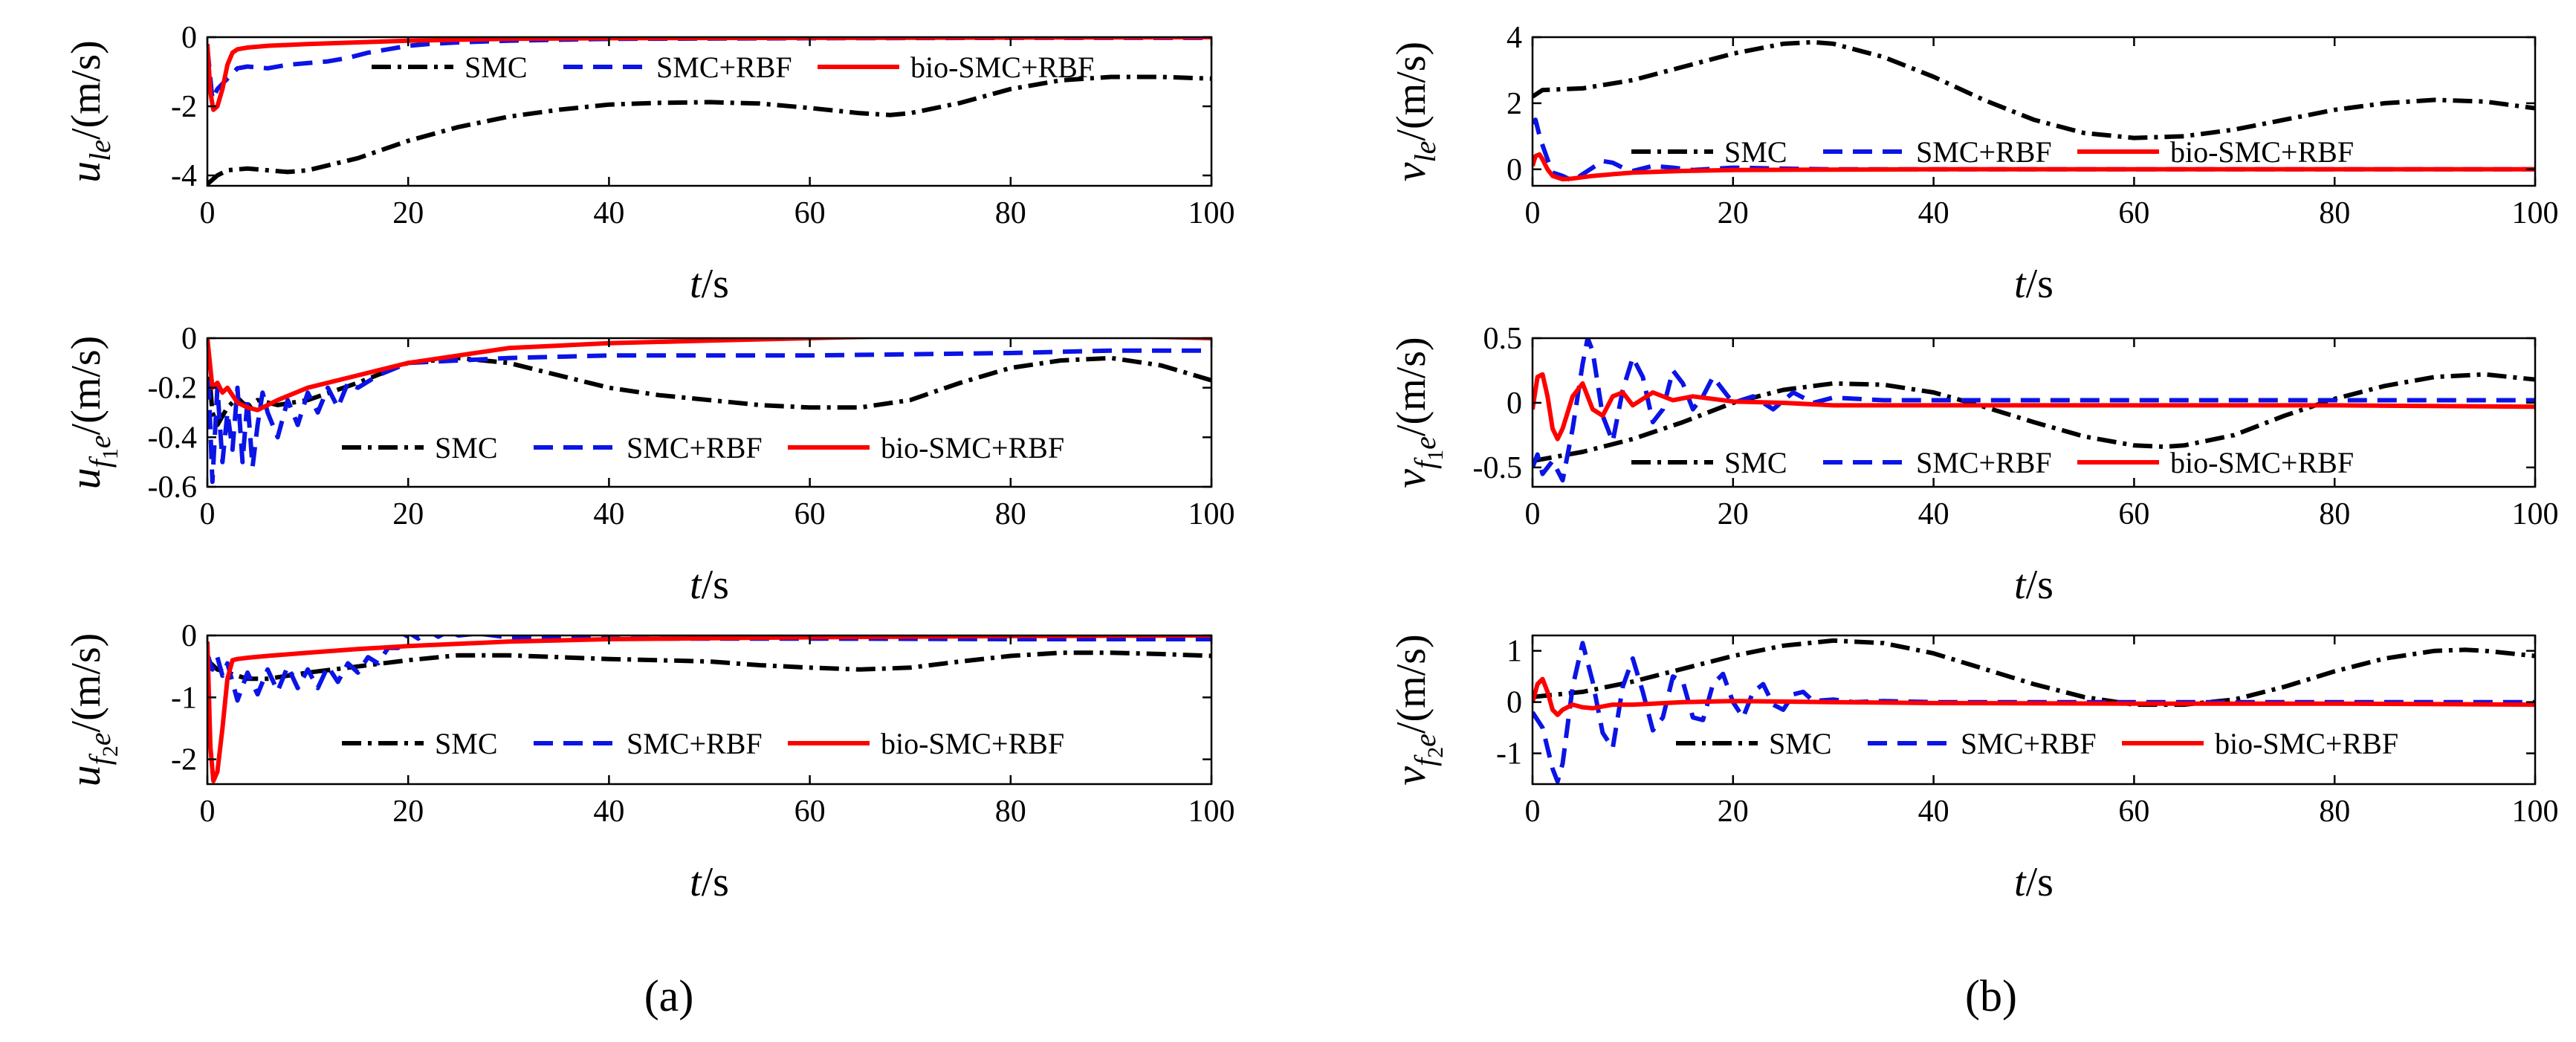 This screenshot has width=2576, height=1042. I want to click on y-tick-label: -0.6, so click(173, 487).